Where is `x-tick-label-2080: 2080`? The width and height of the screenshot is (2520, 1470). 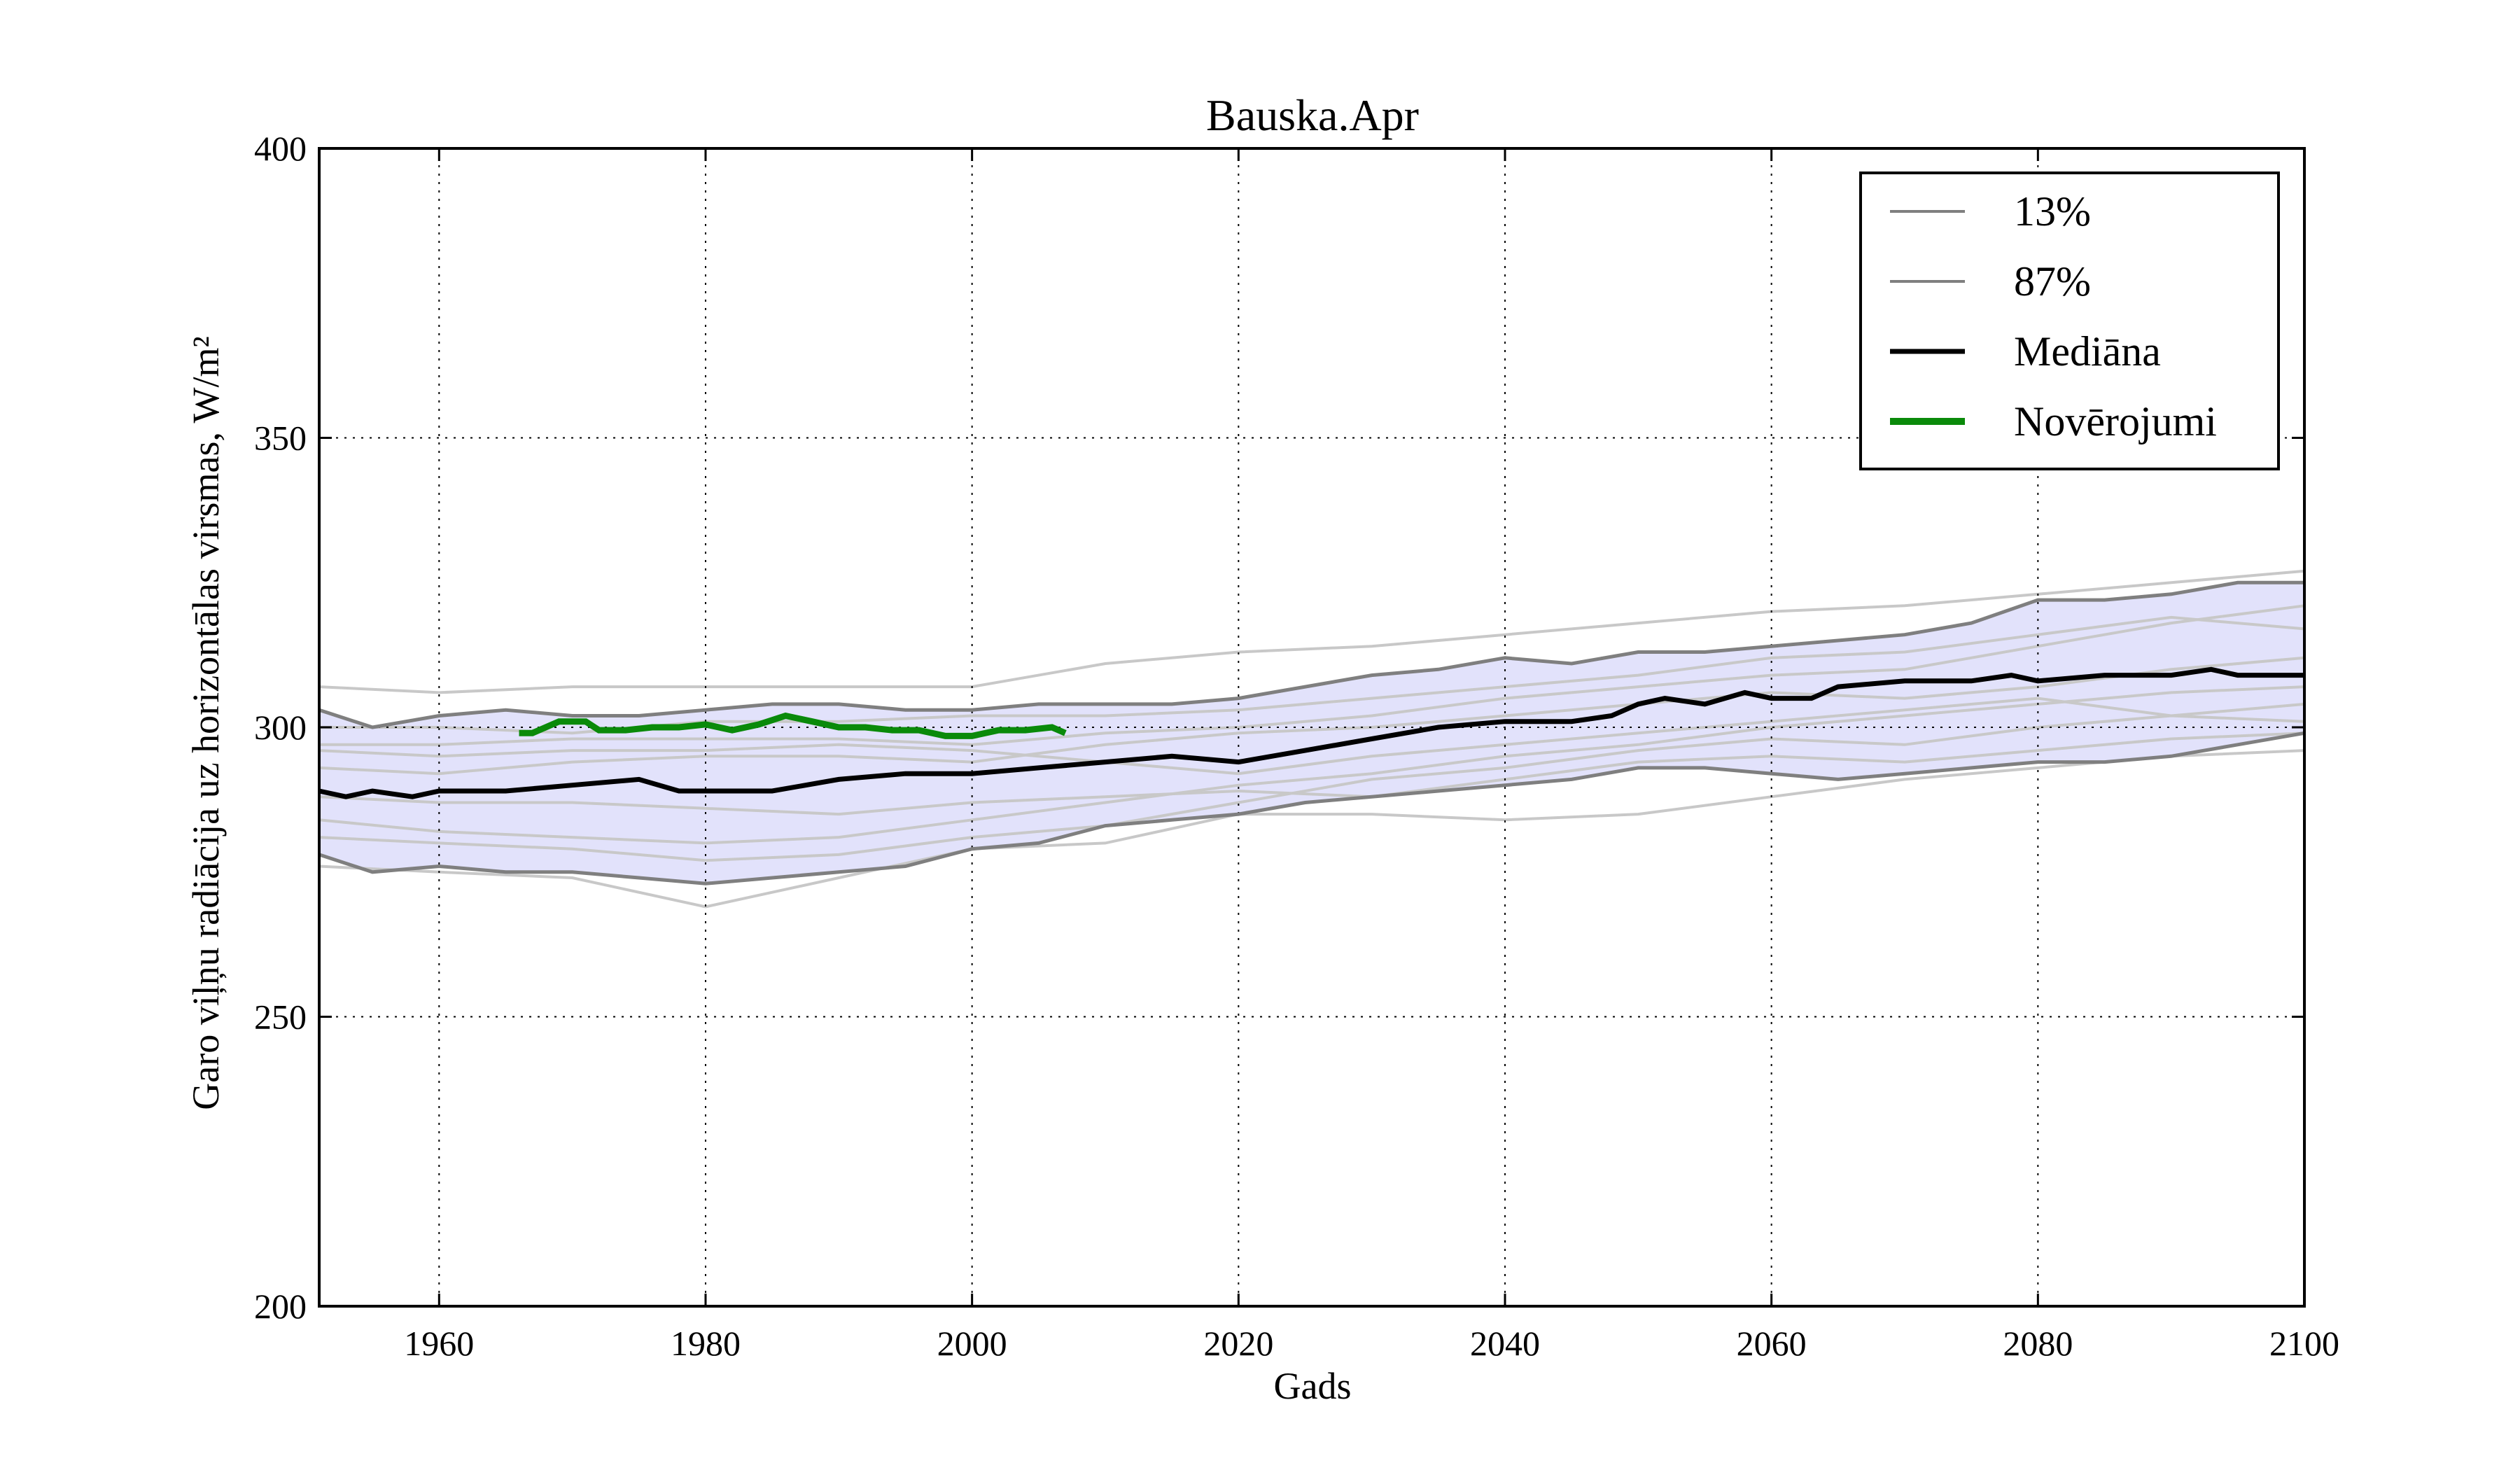 x-tick-label-2080: 2080 is located at coordinates (2038, 1343).